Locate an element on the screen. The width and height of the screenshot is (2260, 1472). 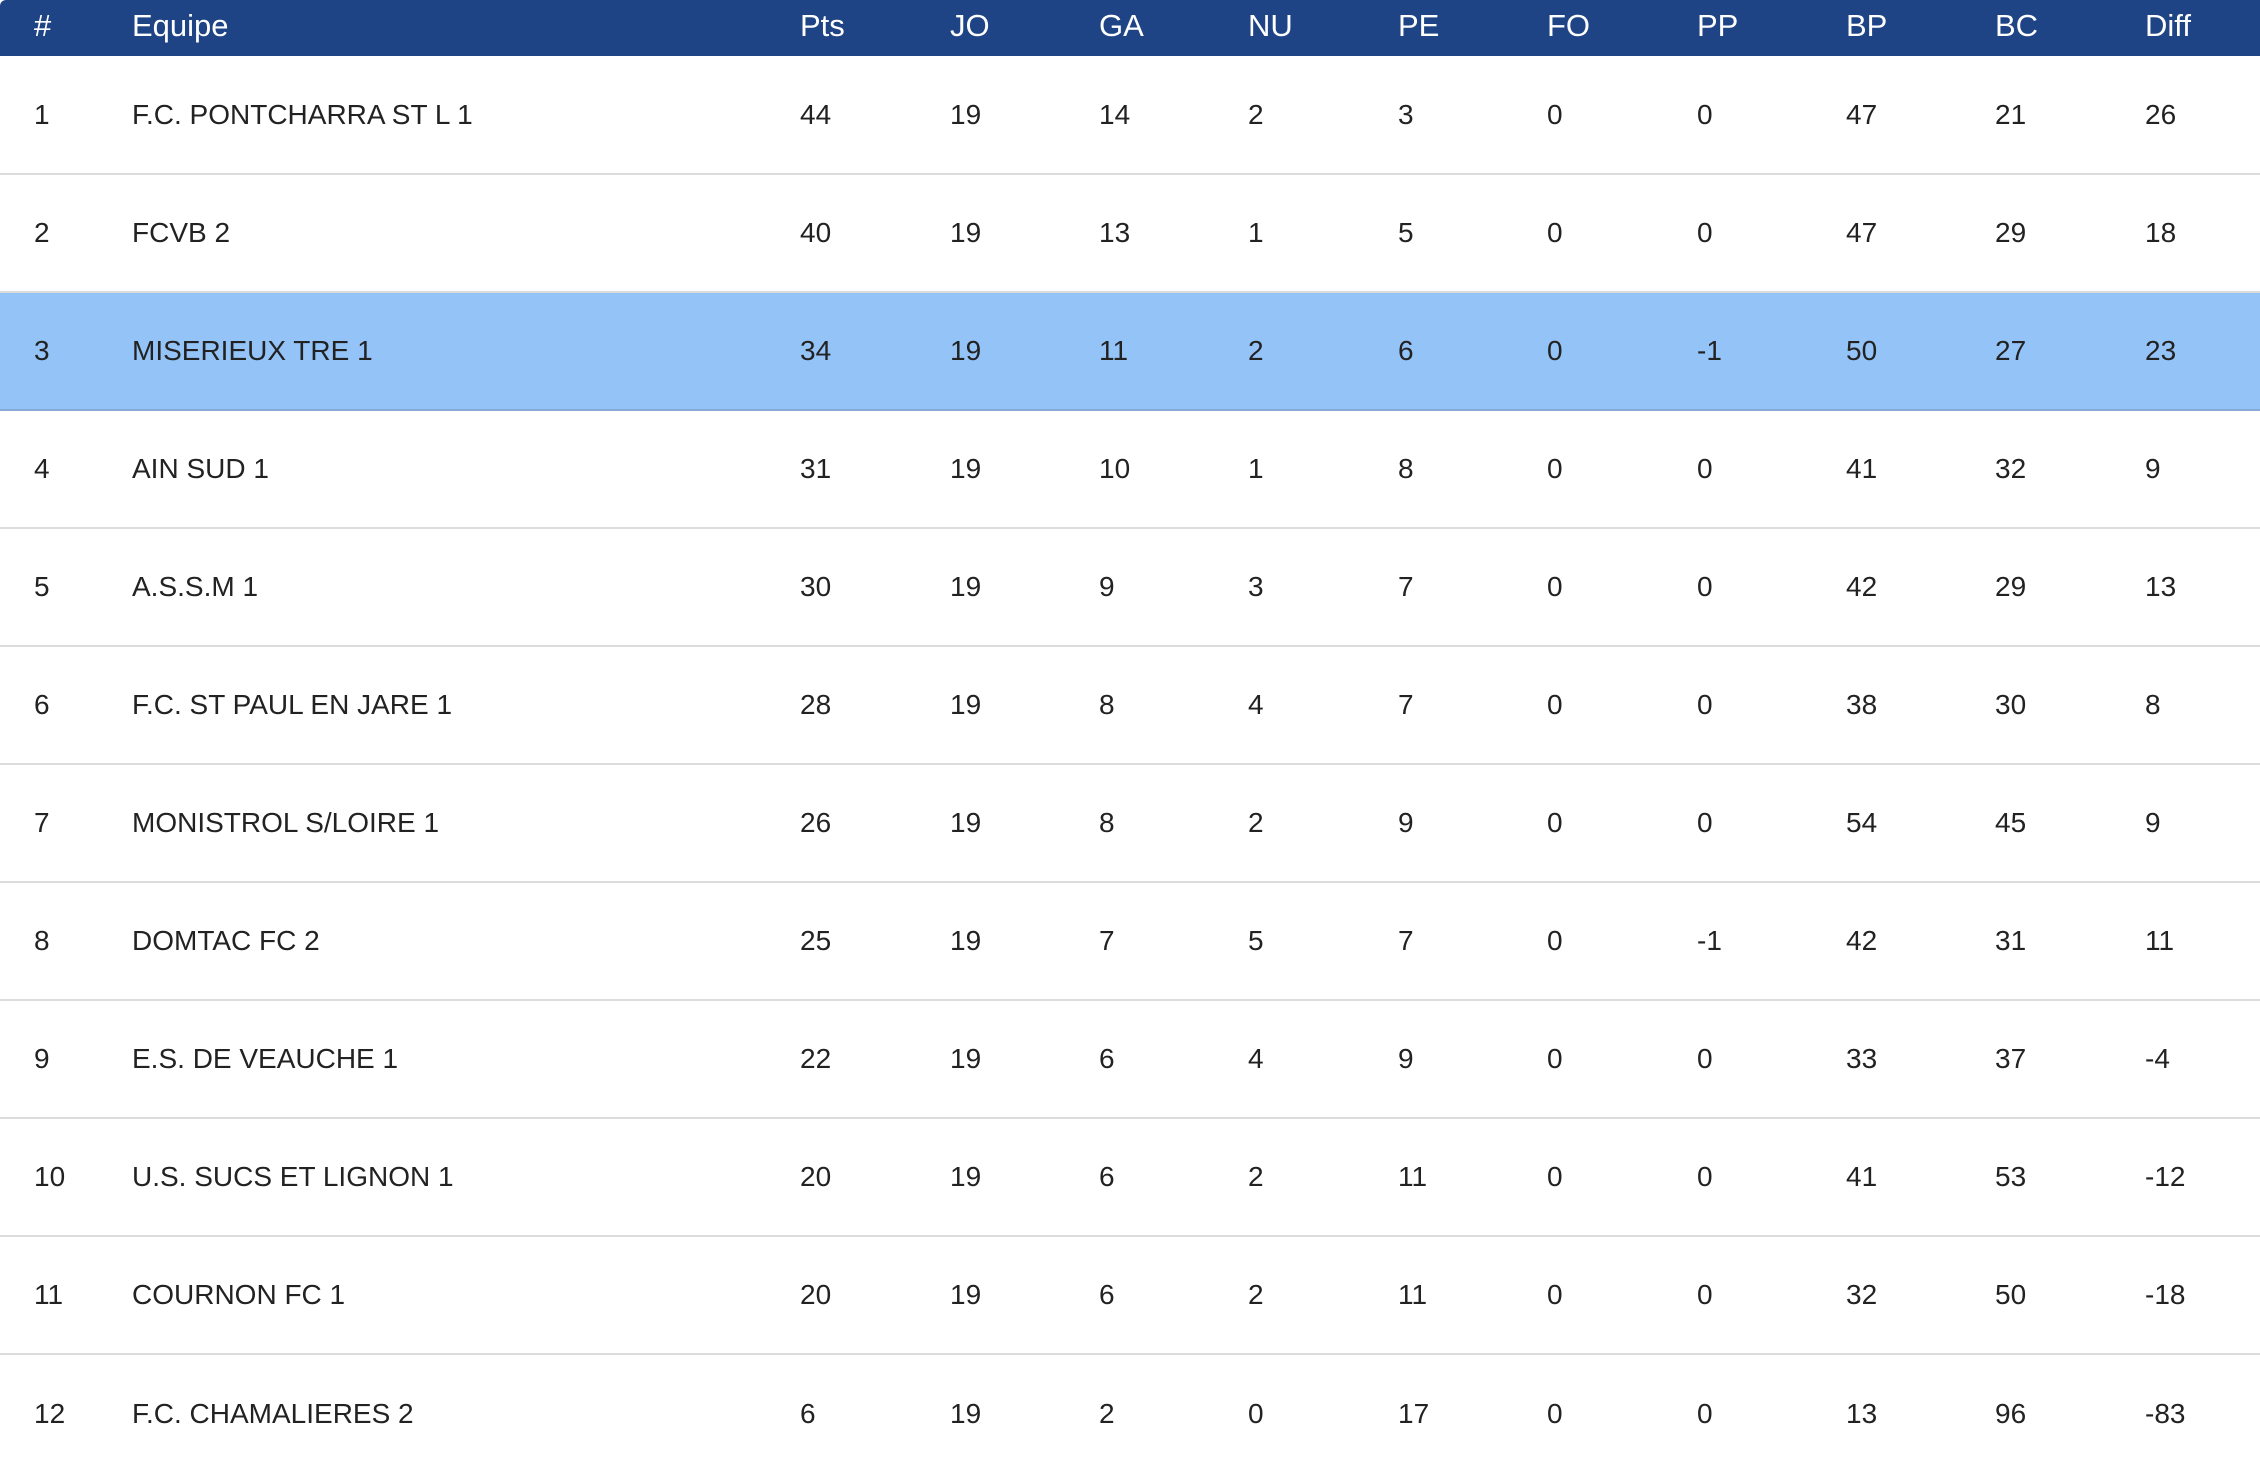
table-row: 4 AIN SUD 1 31 19 10 1 8 0 0 41 32 9 is located at coordinates (1130, 469).